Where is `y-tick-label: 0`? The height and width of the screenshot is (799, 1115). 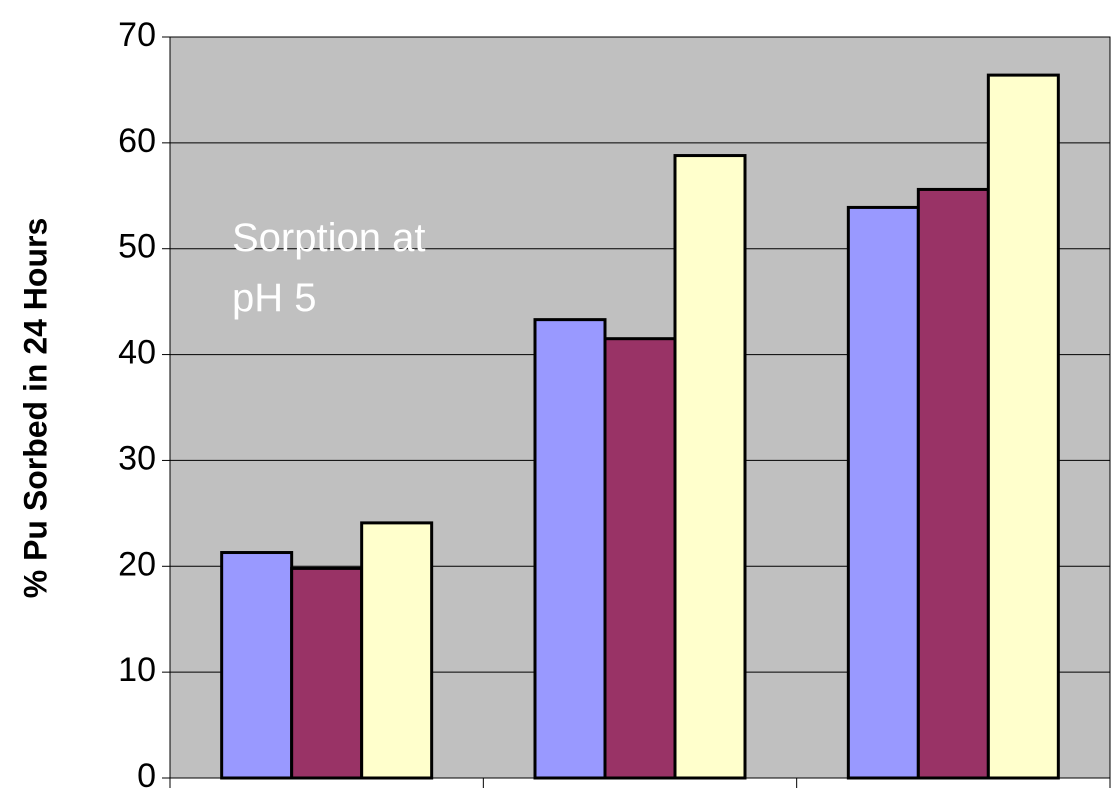 y-tick-label: 0 is located at coordinates (146, 776).